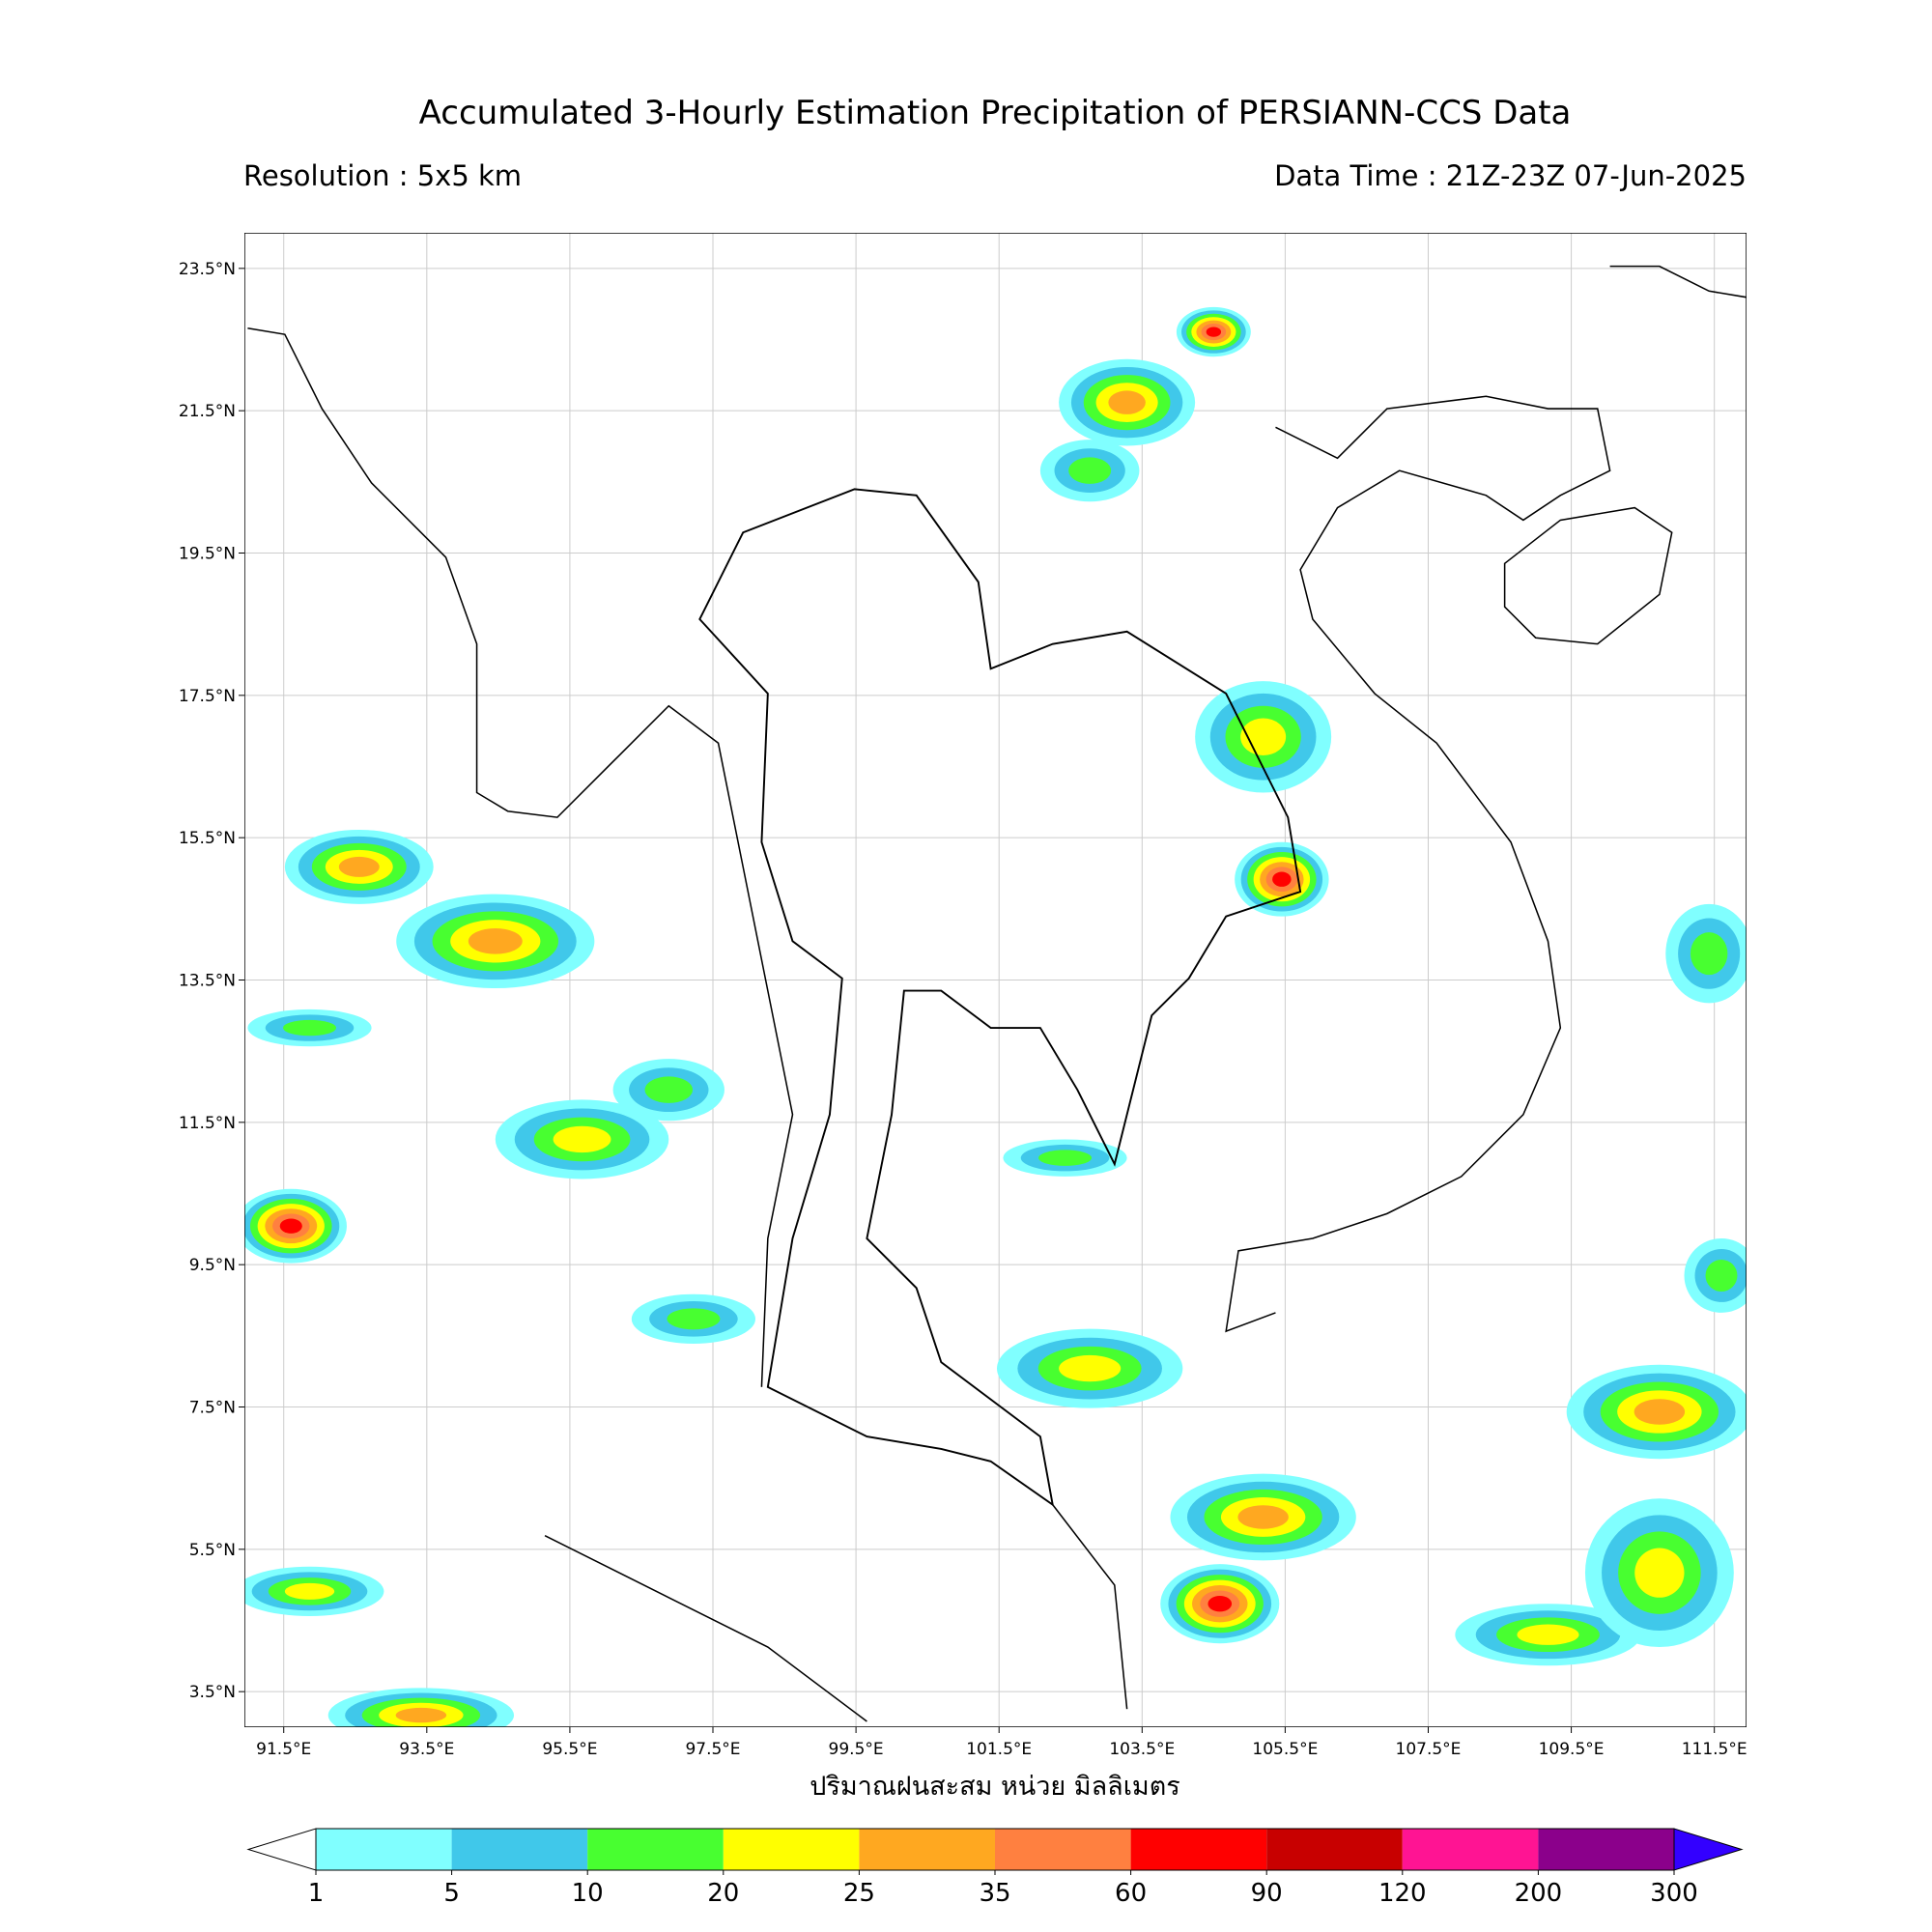 The width and height of the screenshot is (1932, 1932). I want to click on y-tick-label: 9.5°N, so click(212, 1265).